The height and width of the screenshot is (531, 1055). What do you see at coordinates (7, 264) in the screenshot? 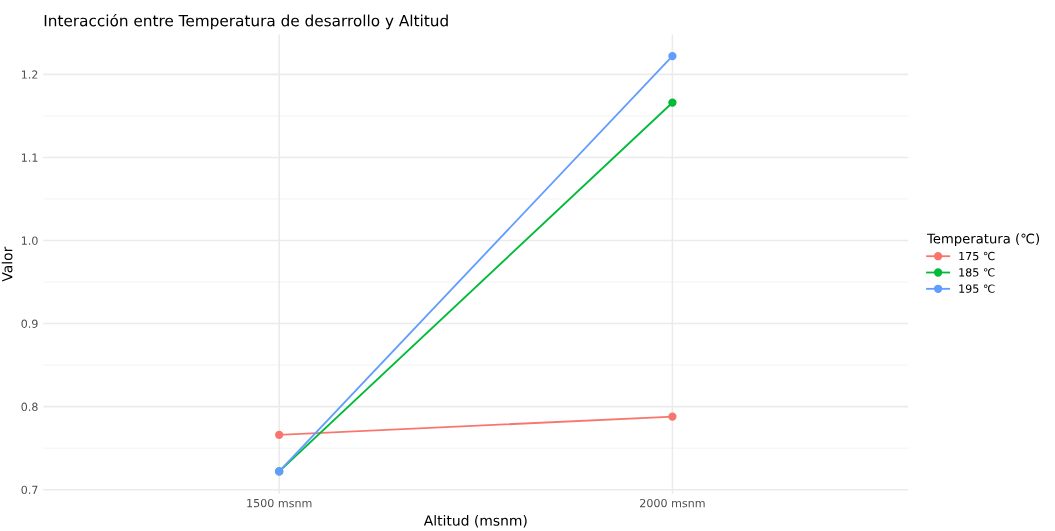
I see `y-axis-title: Valor` at bounding box center [7, 264].